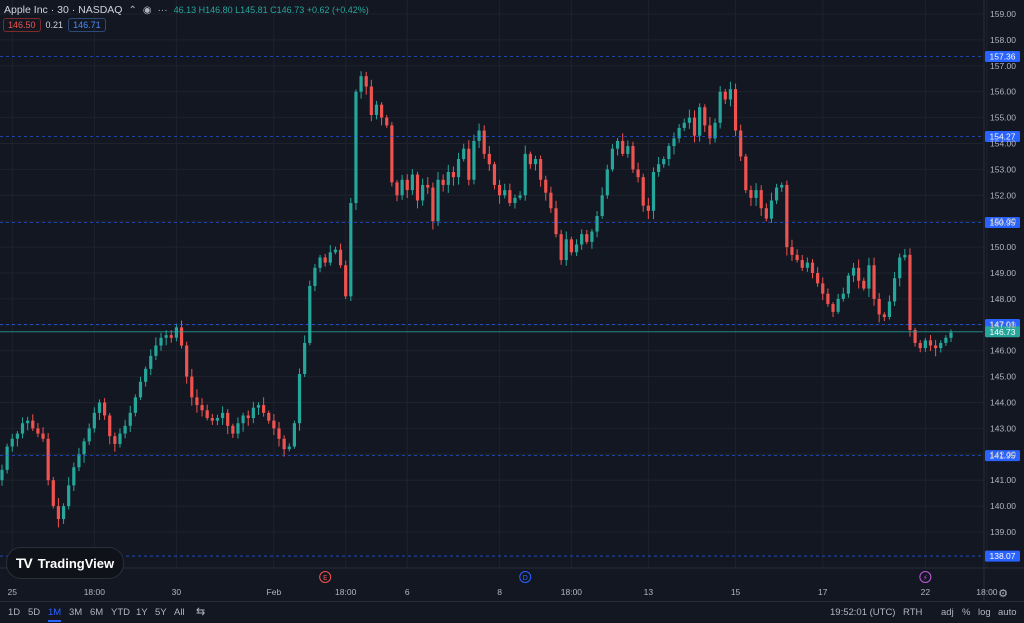 The width and height of the screenshot is (1024, 623). Describe the element at coordinates (14, 612) in the screenshot. I see `timeframe-1d: 1D` at that location.